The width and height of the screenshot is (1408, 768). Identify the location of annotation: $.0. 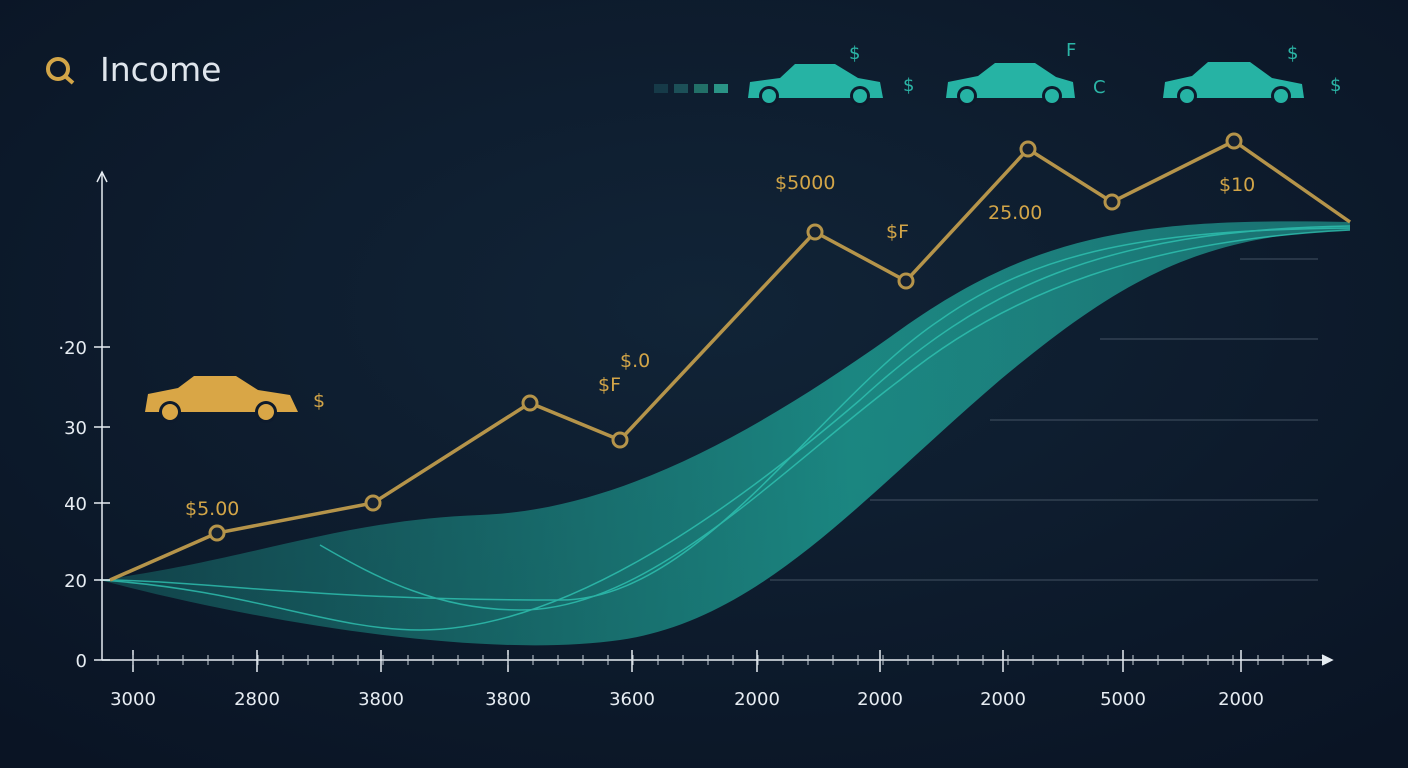
(635, 361).